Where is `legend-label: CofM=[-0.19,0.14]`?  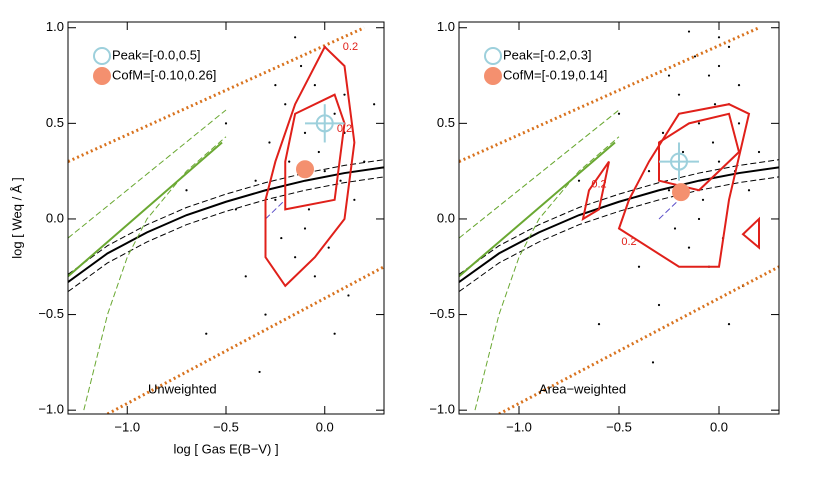 legend-label: CofM=[-0.19,0.14] is located at coordinates (555, 74).